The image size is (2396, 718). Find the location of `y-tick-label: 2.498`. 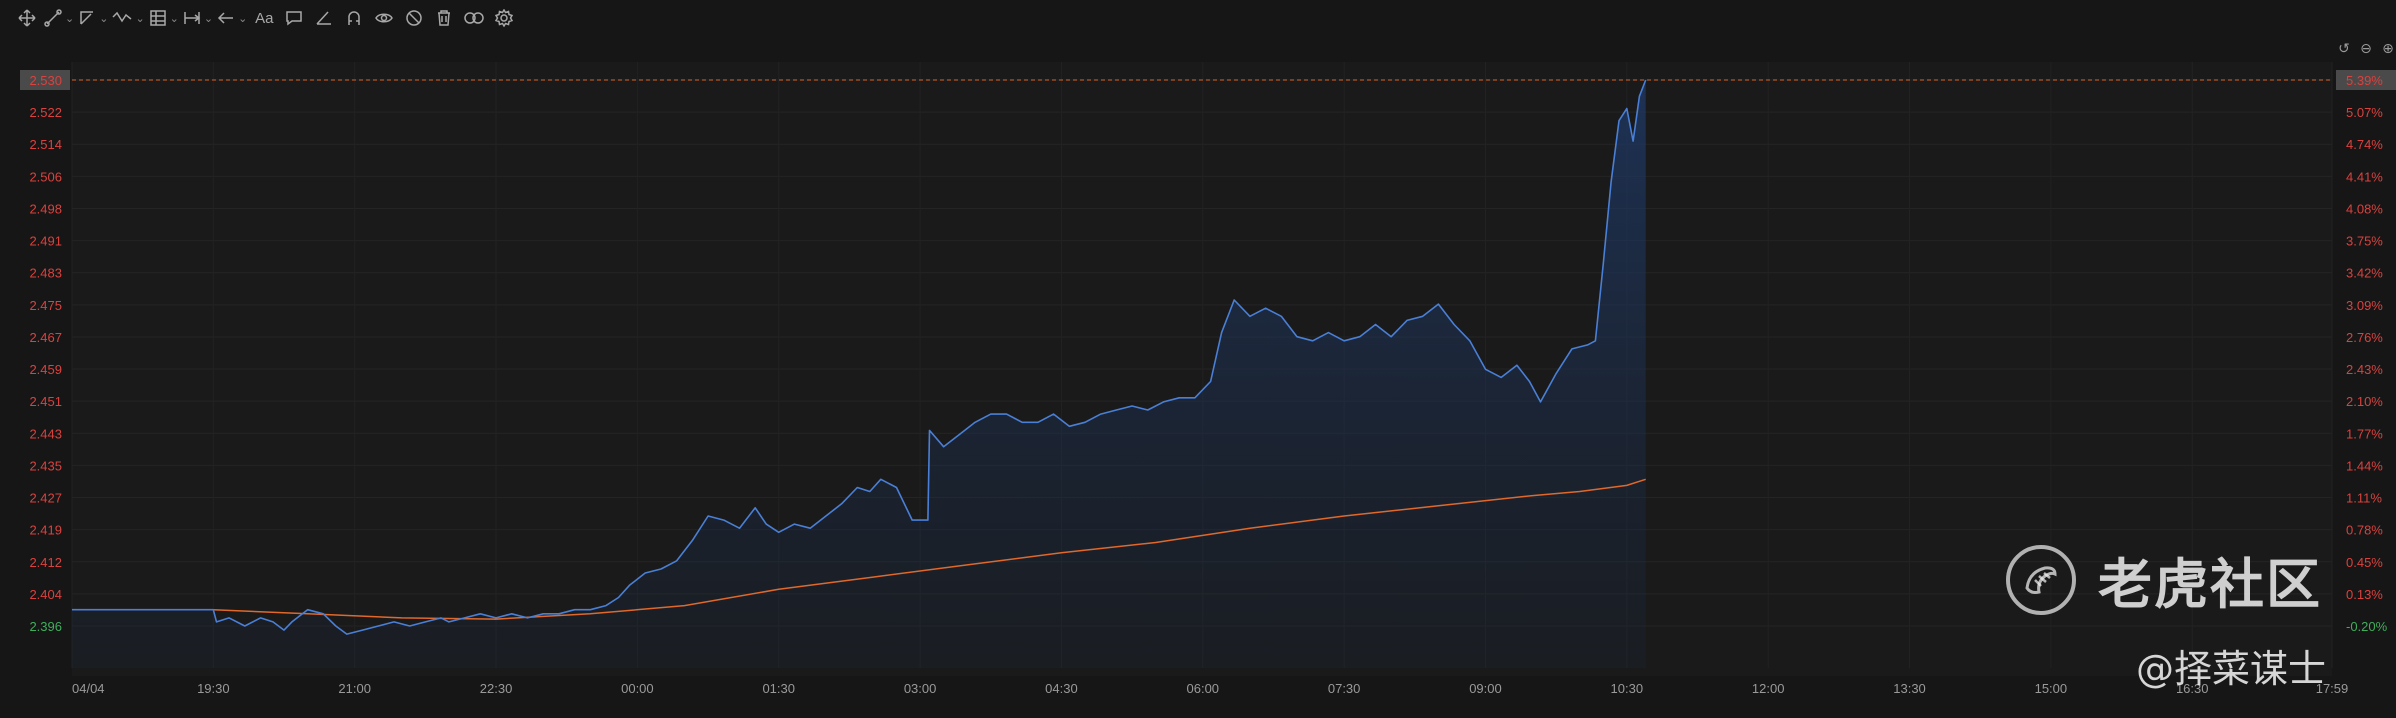

y-tick-label: 2.498 is located at coordinates (45, 208).